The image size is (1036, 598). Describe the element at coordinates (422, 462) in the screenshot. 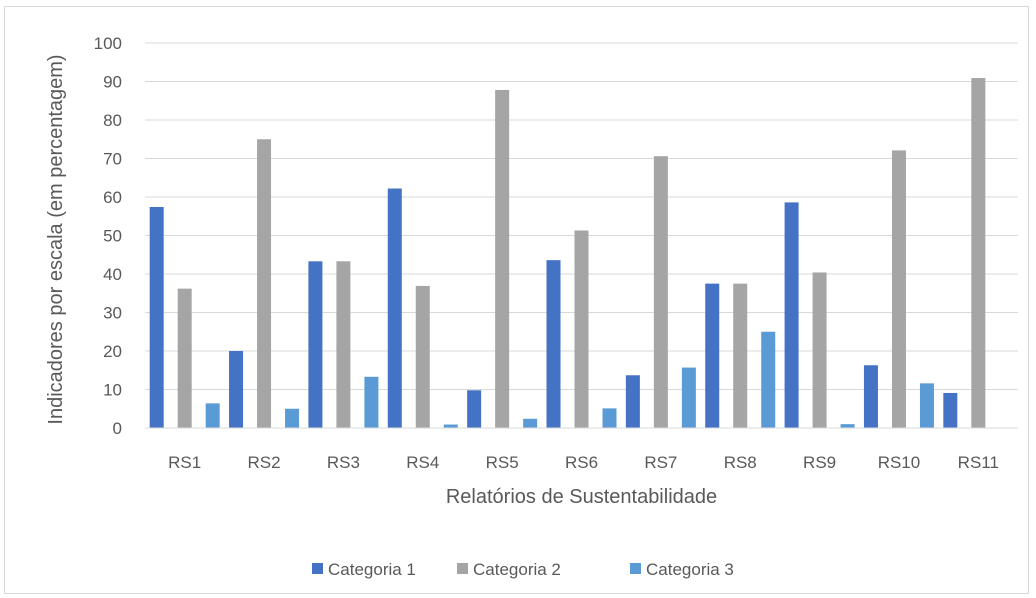

I see `x-tick-label: RS4` at that location.